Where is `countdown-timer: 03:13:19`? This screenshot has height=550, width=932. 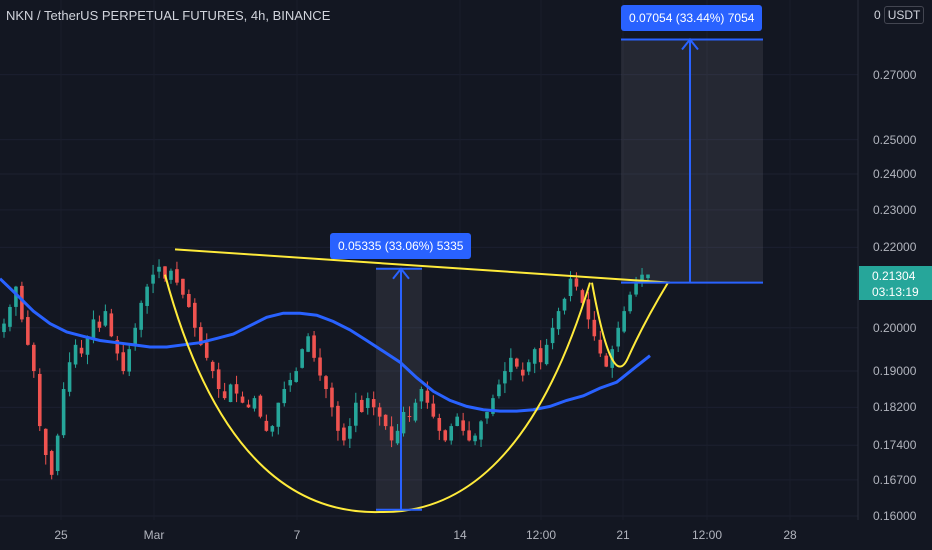
countdown-timer: 03:13:19 is located at coordinates (895, 292).